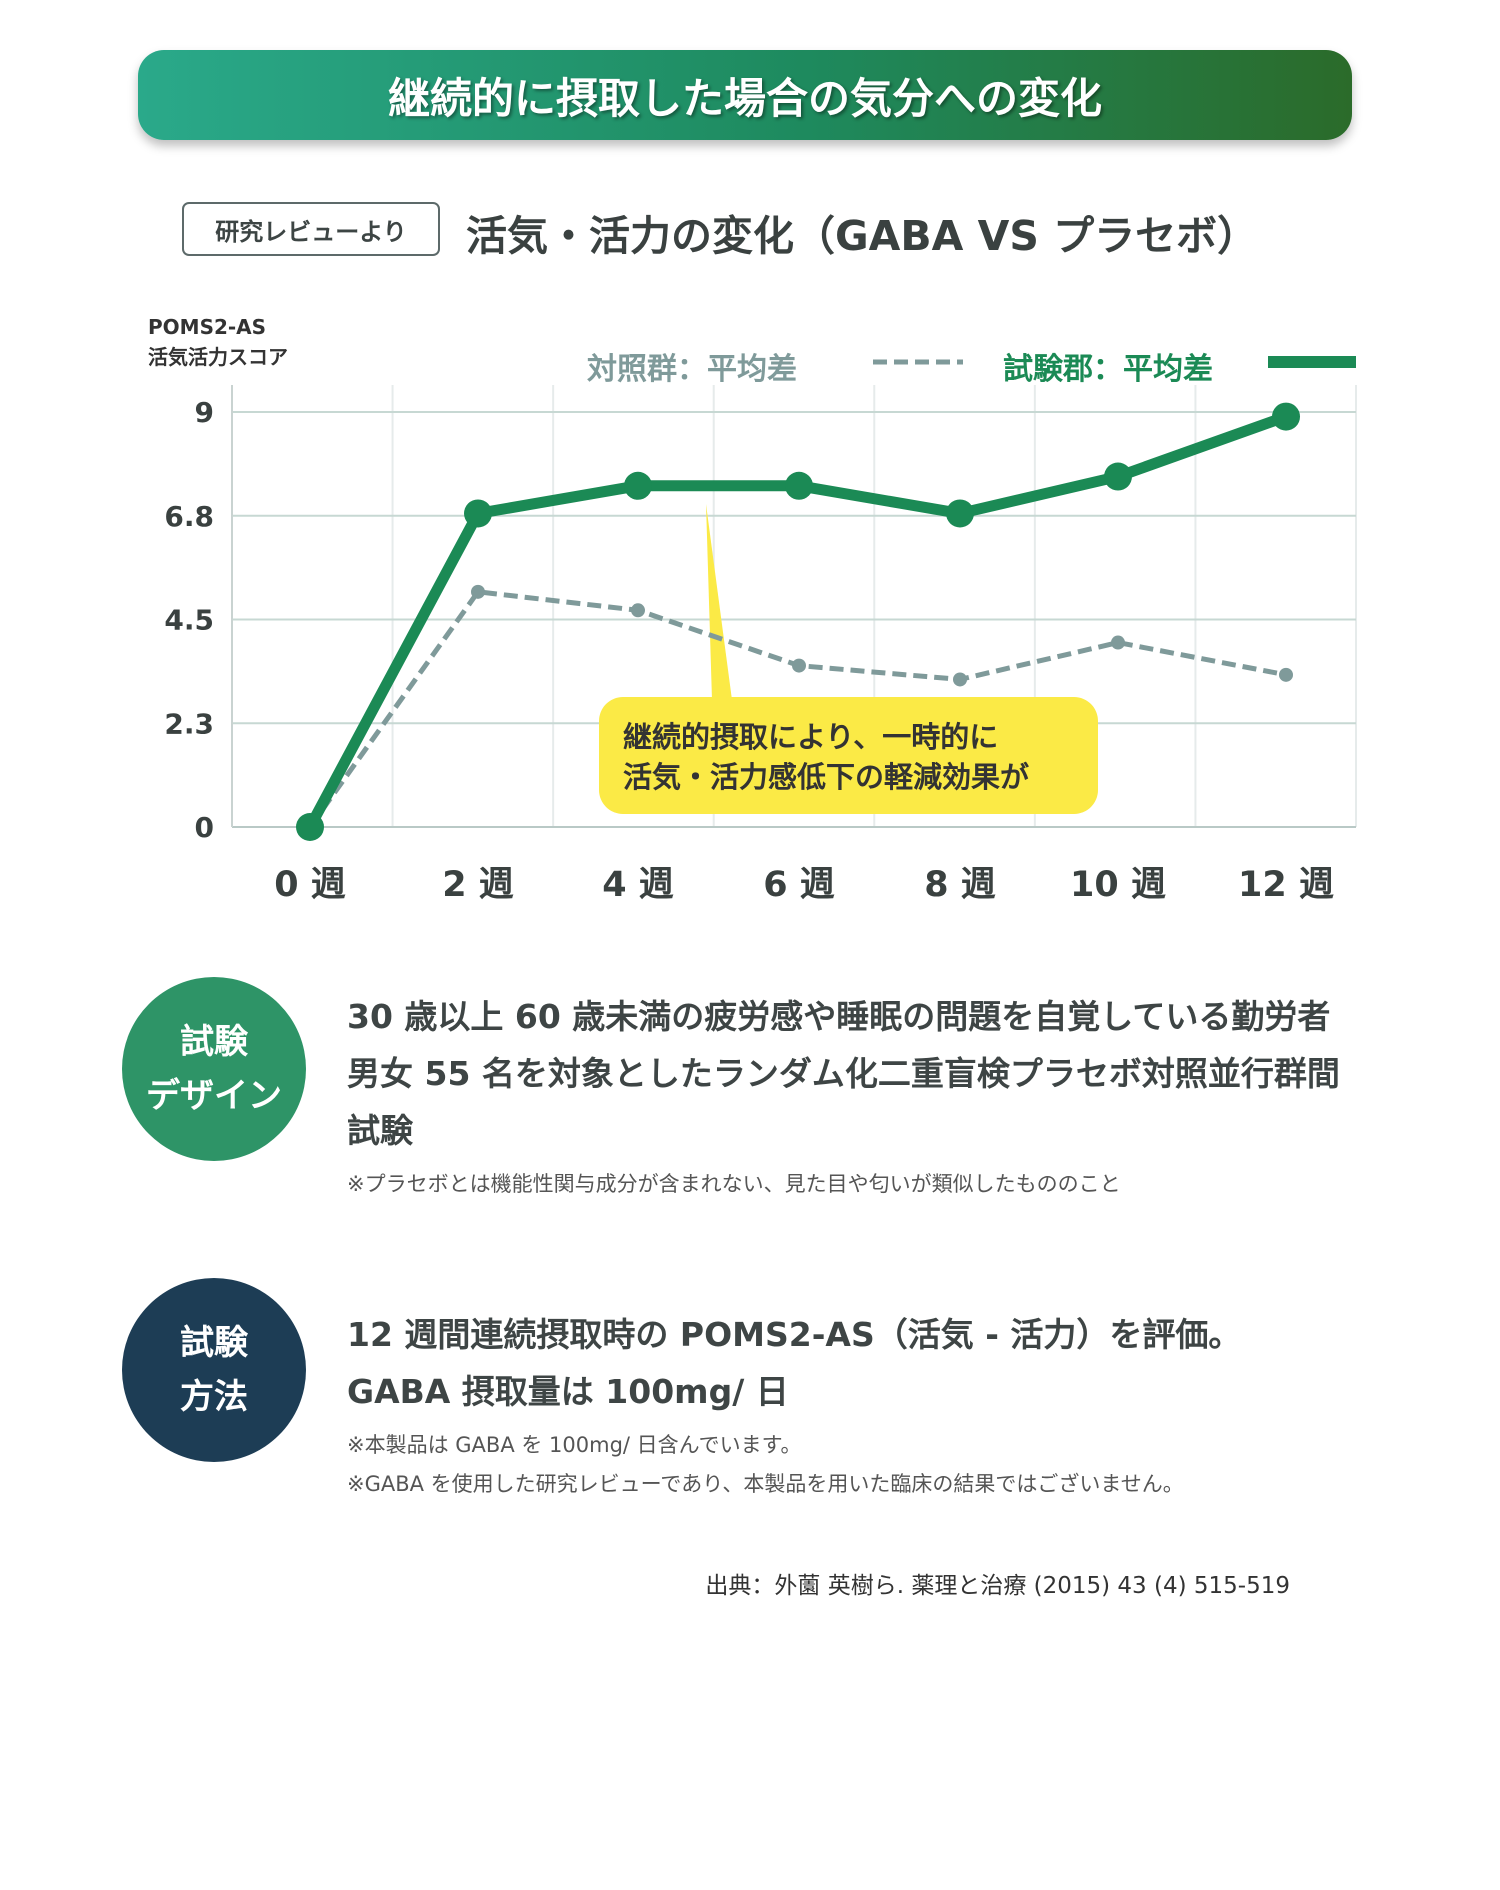 The width and height of the screenshot is (1500, 1890). What do you see at coordinates (568, 1391) in the screenshot?
I see `method-line: GABA 摂取量は 100mg/ 日` at bounding box center [568, 1391].